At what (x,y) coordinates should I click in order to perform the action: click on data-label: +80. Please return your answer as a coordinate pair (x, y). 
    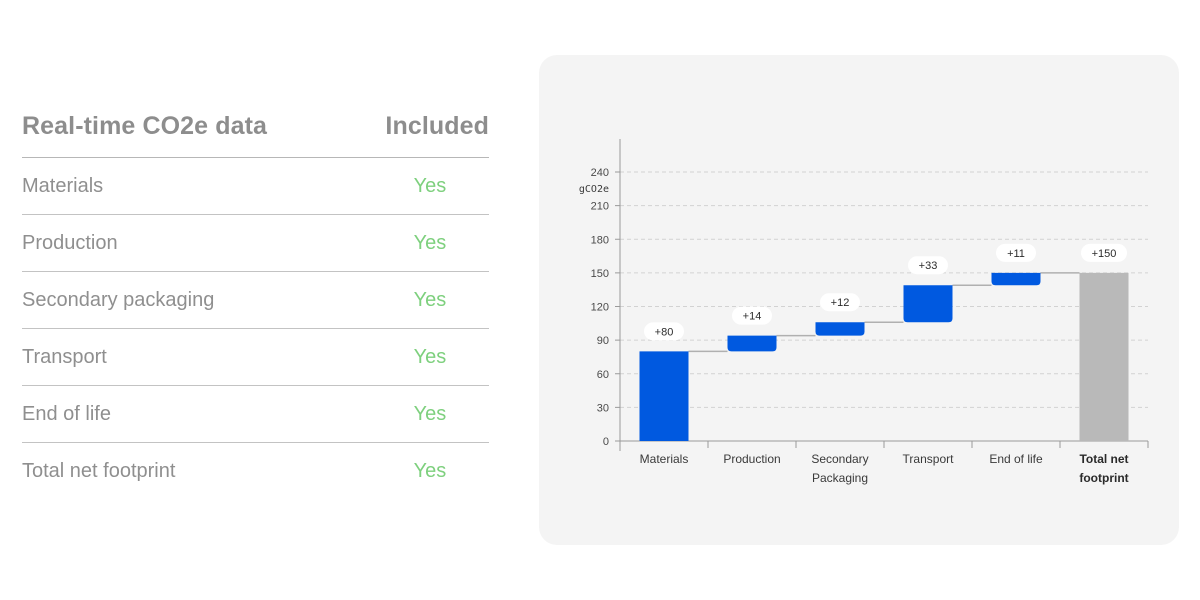
    Looking at the image, I should click on (664, 332).